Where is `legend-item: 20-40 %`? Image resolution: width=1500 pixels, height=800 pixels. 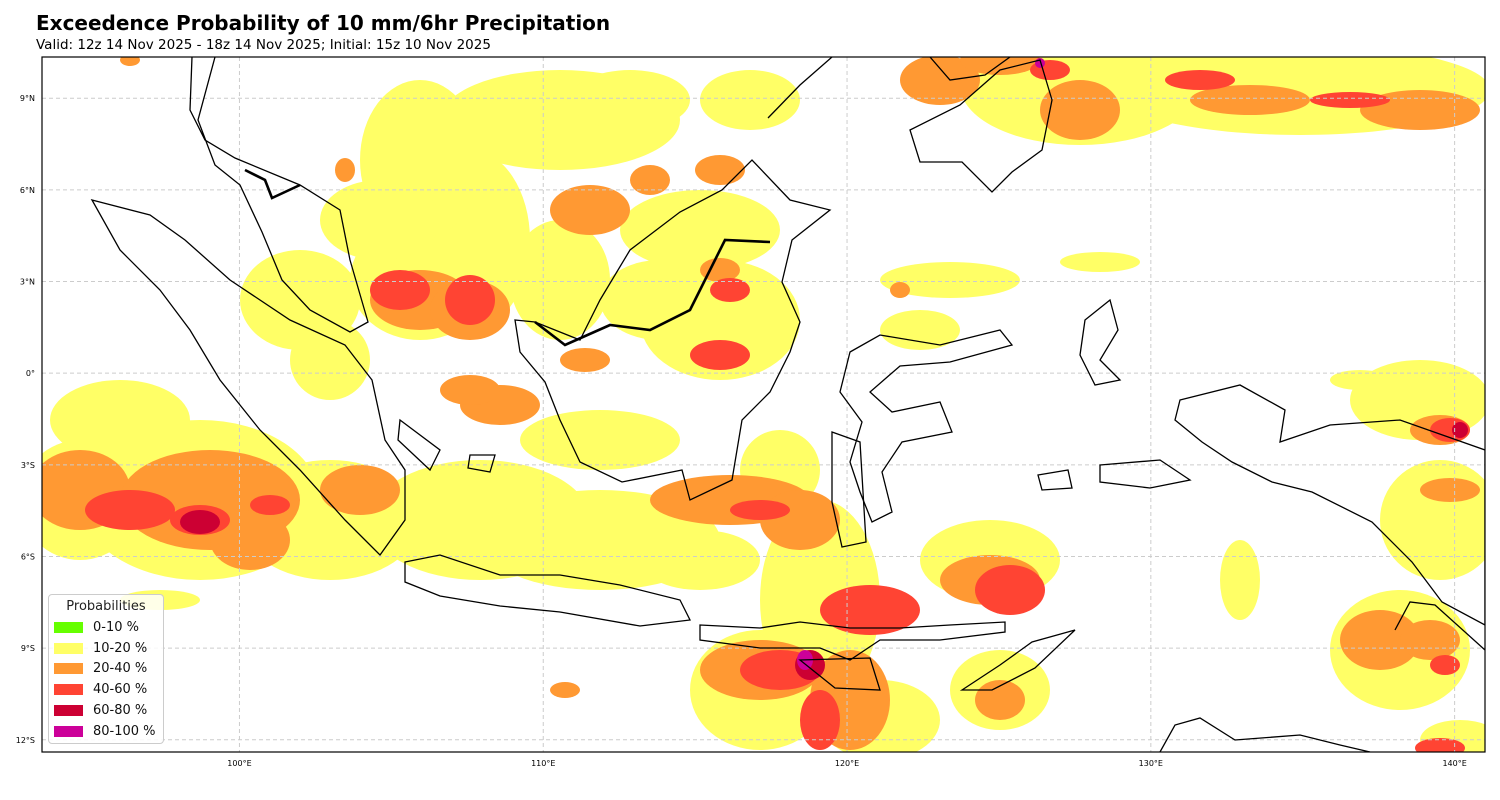 legend-item: 20-40 % is located at coordinates (106, 669).